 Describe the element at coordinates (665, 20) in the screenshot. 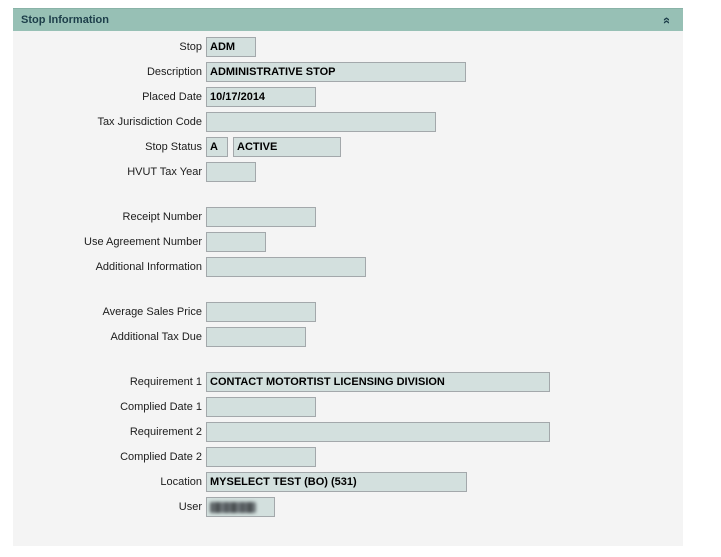

I see `chevron-double-up-icon: »` at that location.